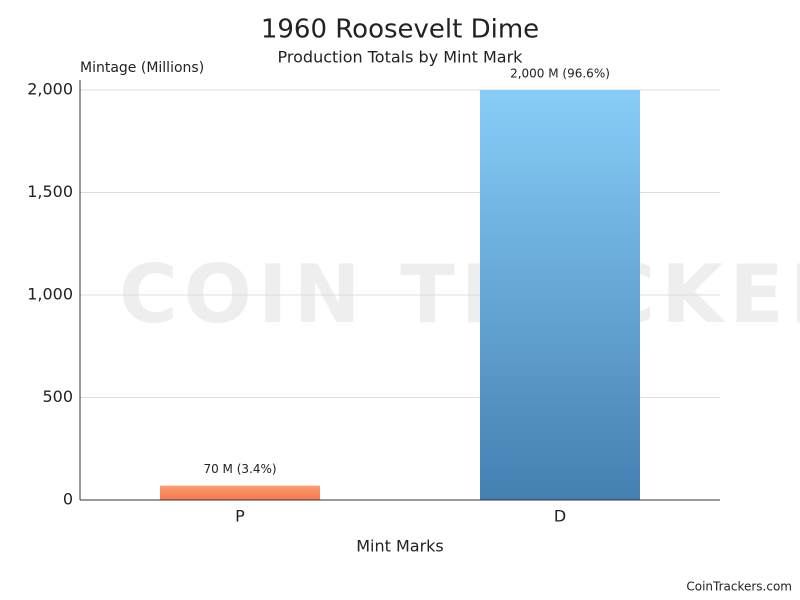 The height and width of the screenshot is (600, 800). Describe the element at coordinates (400, 30) in the screenshot. I see `chart-title: 1960 Roosevelt Dime` at that location.